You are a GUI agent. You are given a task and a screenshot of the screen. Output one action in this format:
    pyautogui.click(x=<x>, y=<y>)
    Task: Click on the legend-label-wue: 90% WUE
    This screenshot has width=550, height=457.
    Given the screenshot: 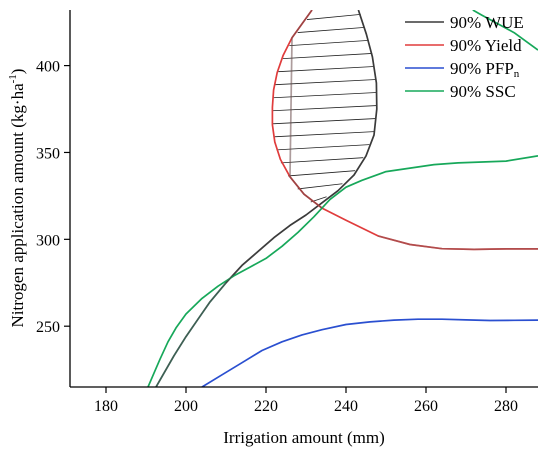 What is the action you would take?
    pyautogui.click(x=487, y=22)
    